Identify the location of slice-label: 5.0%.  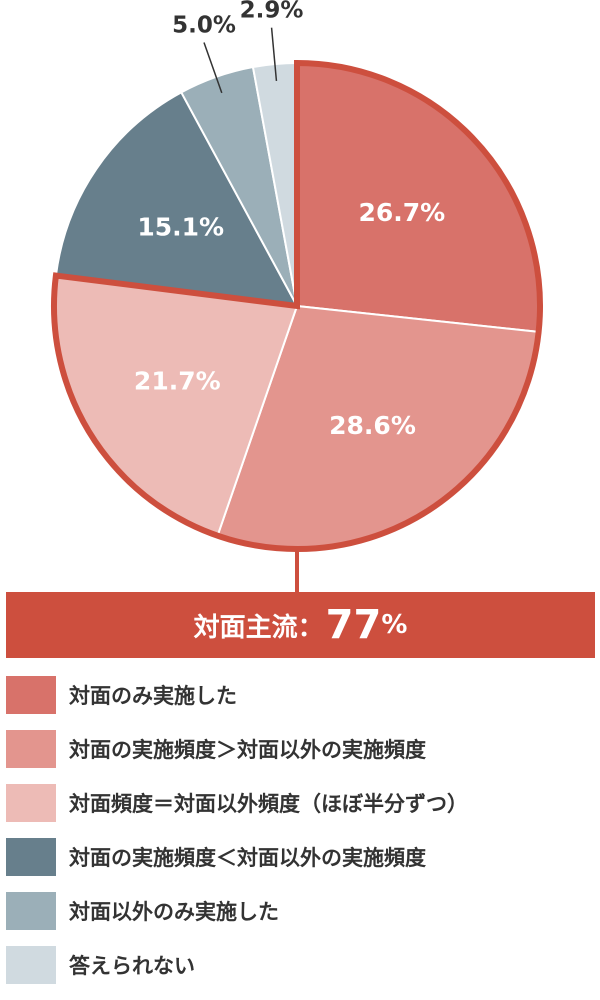
(204, 25).